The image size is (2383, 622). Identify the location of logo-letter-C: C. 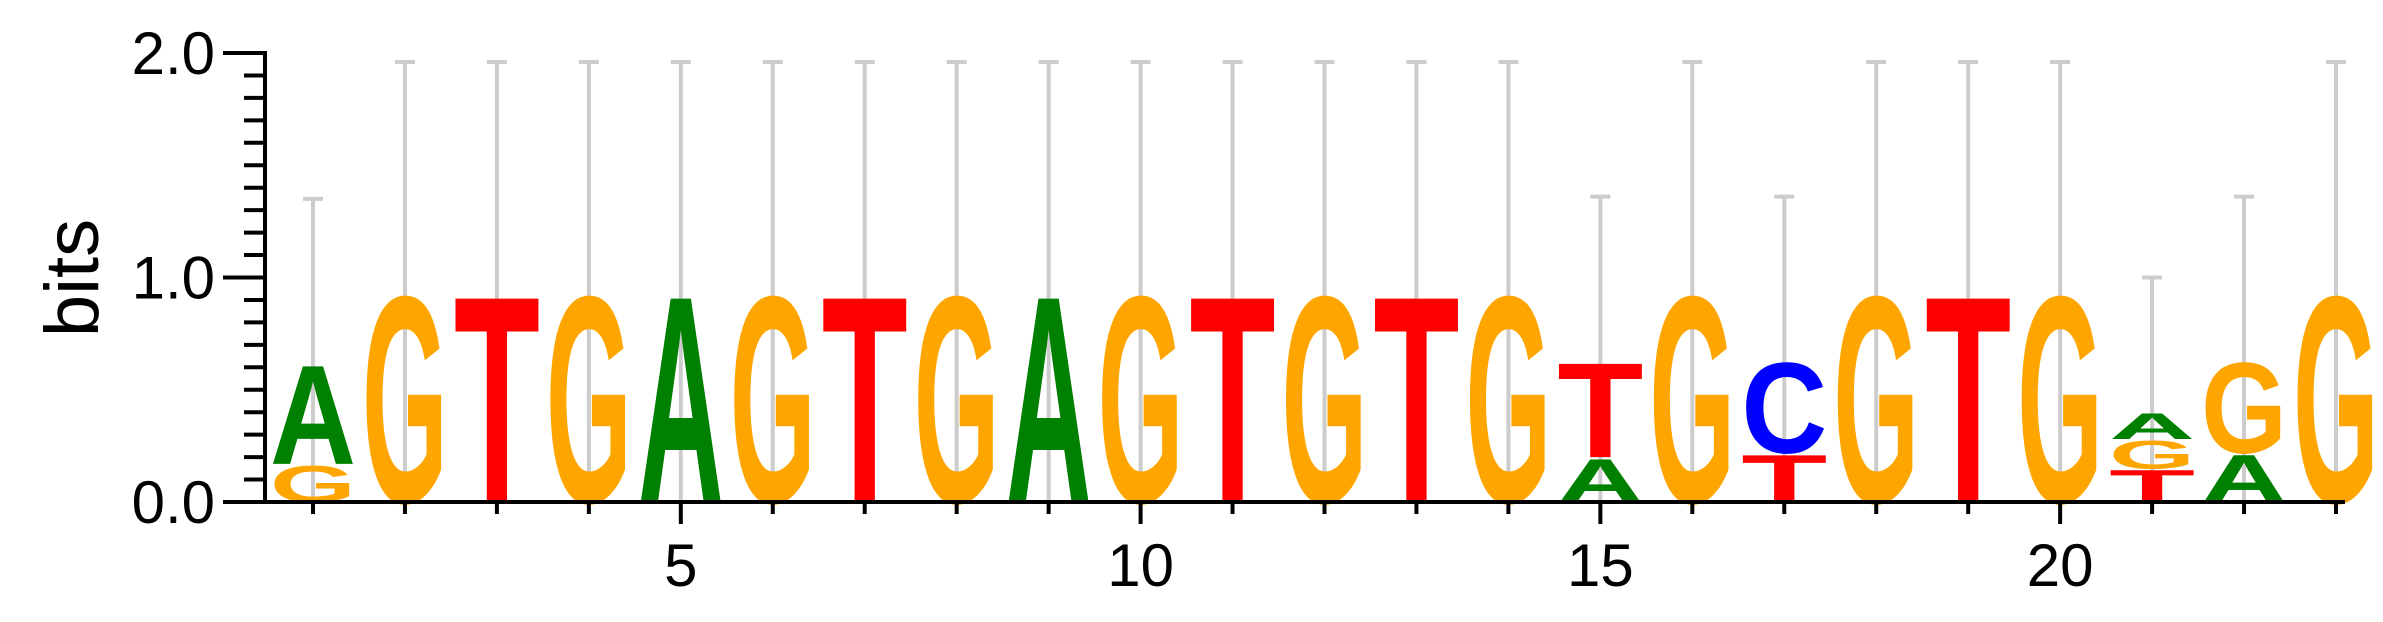
(1784, 408).